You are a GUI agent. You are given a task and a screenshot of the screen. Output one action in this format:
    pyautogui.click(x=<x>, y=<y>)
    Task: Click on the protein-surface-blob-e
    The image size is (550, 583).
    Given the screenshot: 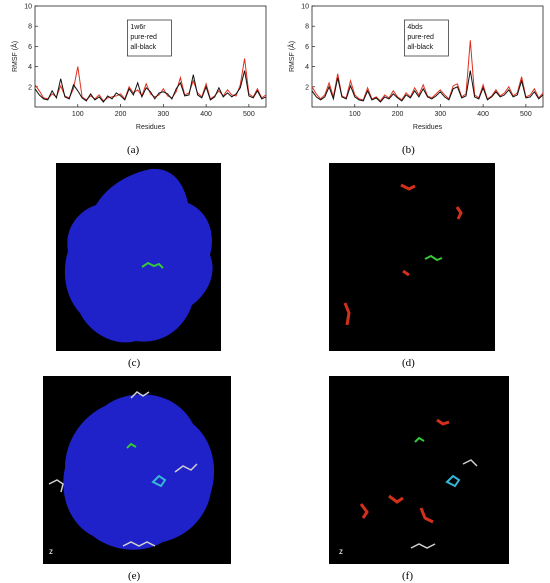 What is the action you would take?
    pyautogui.click(x=139, y=472)
    